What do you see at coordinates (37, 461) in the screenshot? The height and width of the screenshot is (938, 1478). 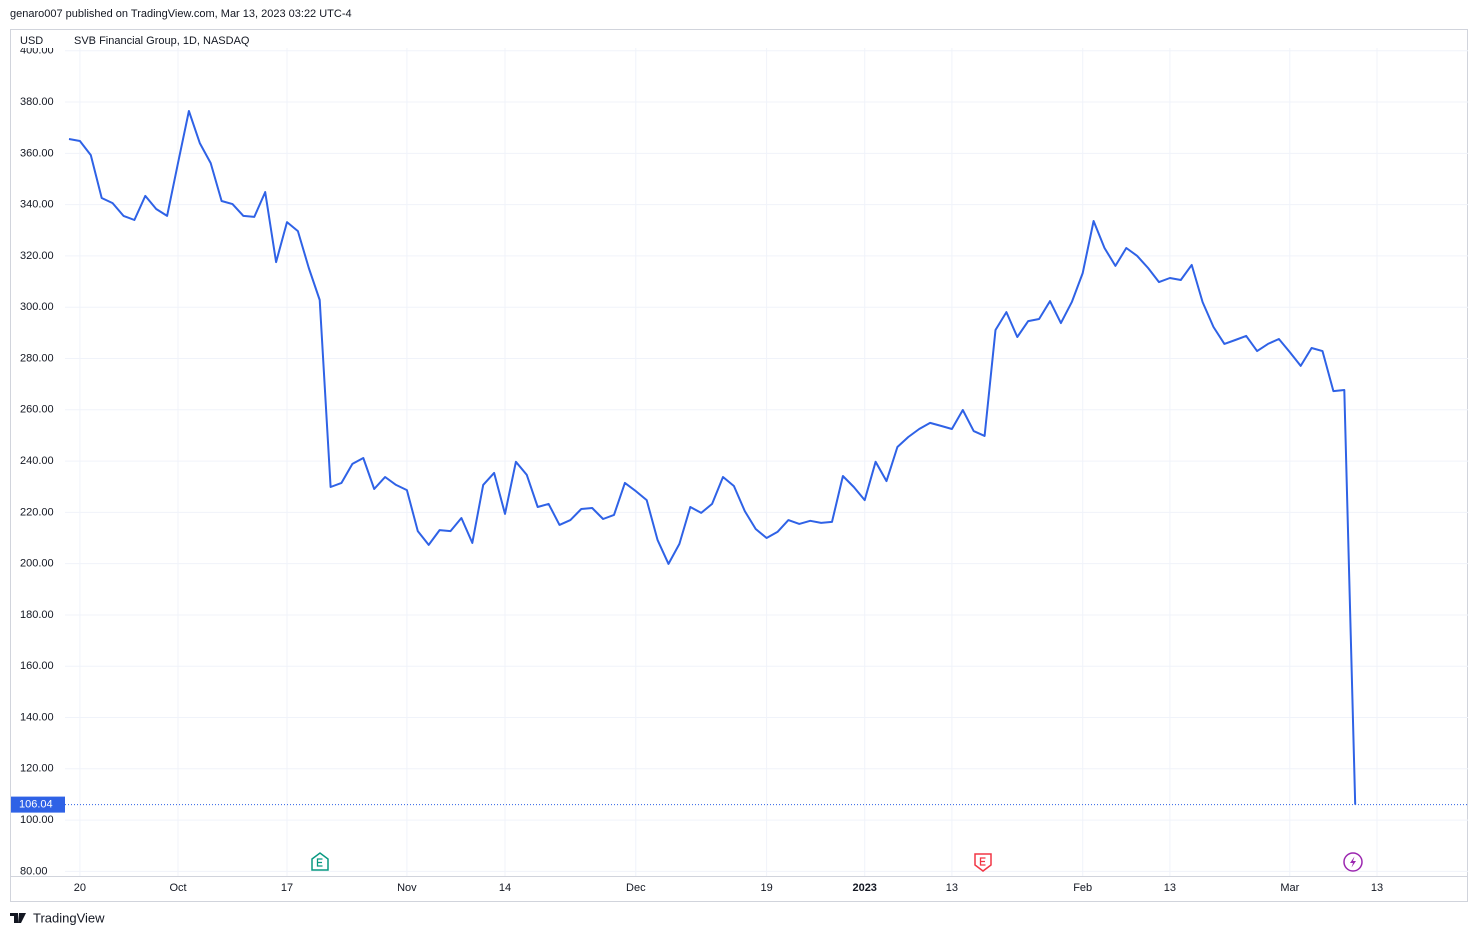 I see `y-tick-label: 240.00` at bounding box center [37, 461].